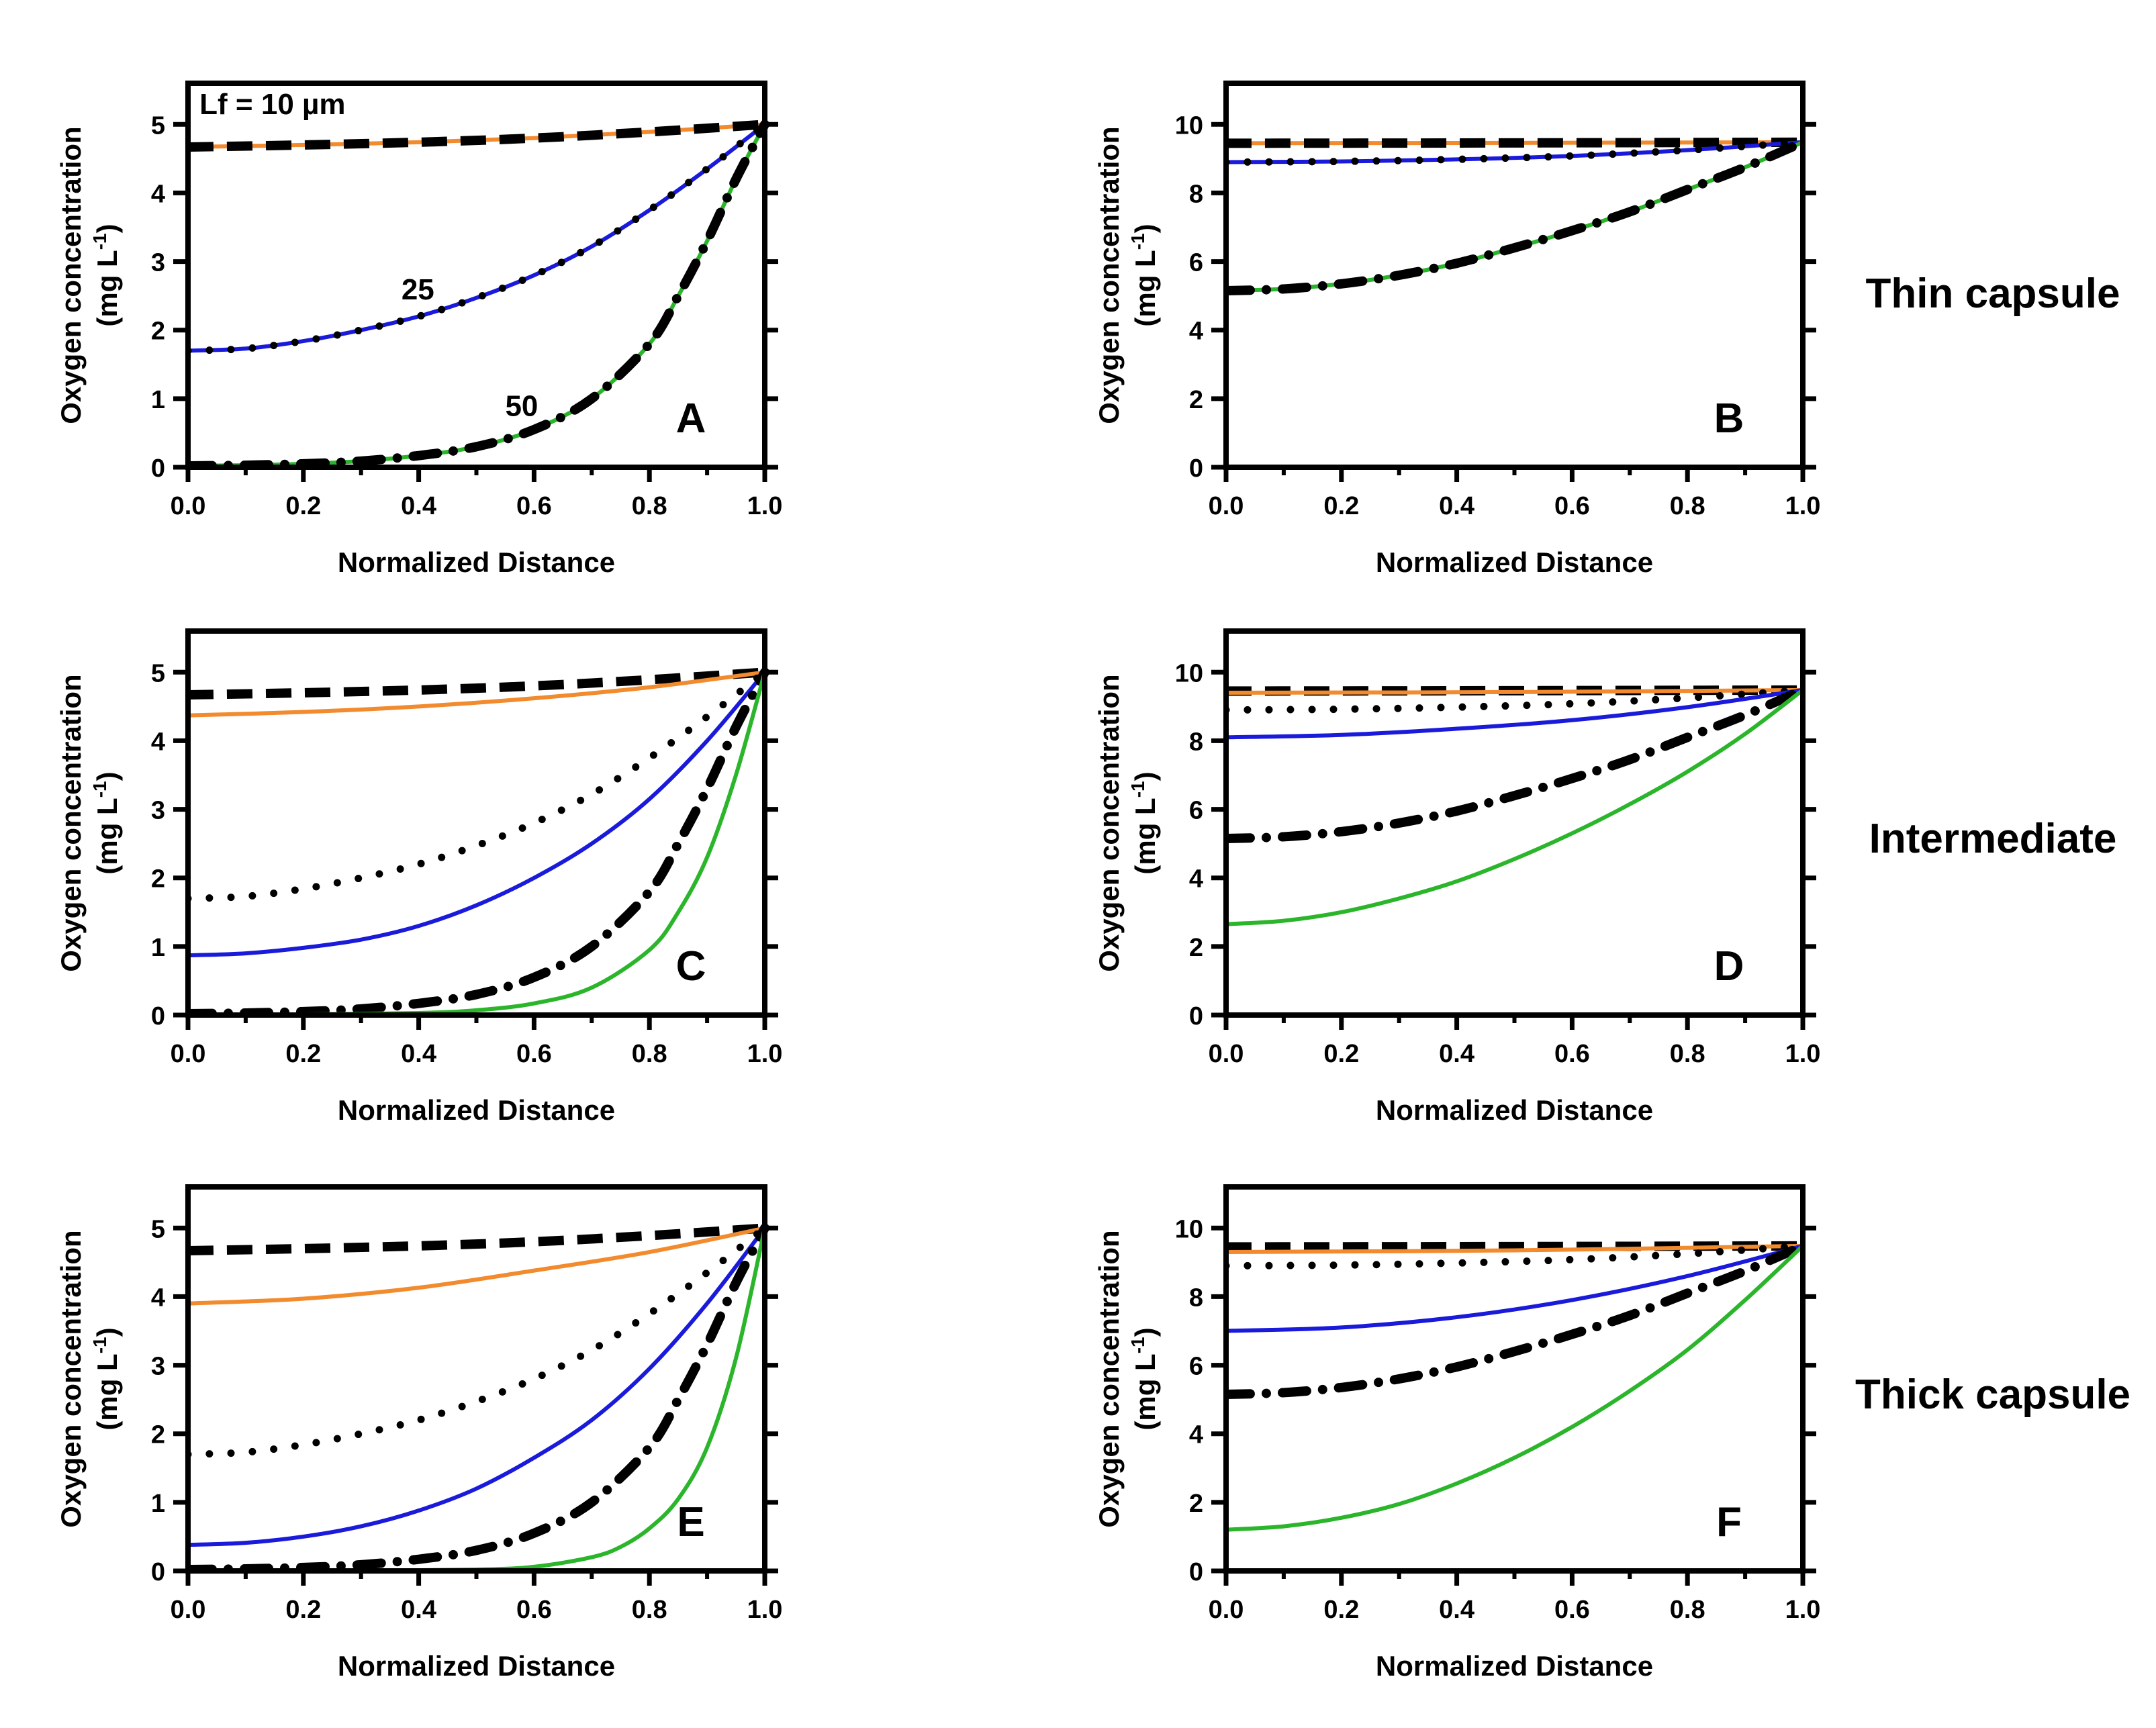 The height and width of the screenshot is (1728, 2156). Describe the element at coordinates (1729, 966) in the screenshot. I see `panel-letter: D` at that location.